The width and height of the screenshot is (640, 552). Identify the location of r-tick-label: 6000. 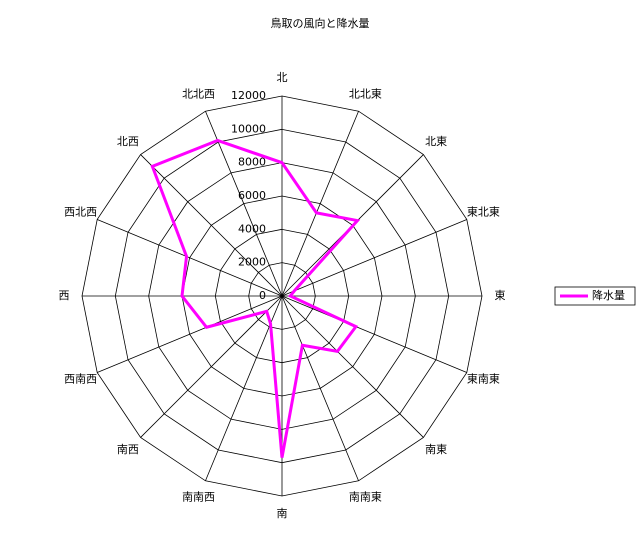
(252, 195).